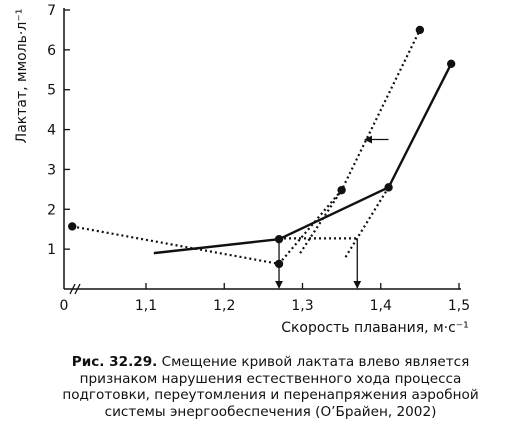 The image size is (507, 436). I want to click on arrows-layer, so click(332, 212).